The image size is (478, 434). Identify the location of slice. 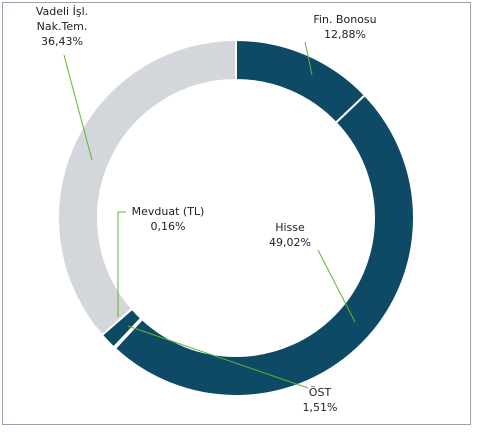
(301, 81).